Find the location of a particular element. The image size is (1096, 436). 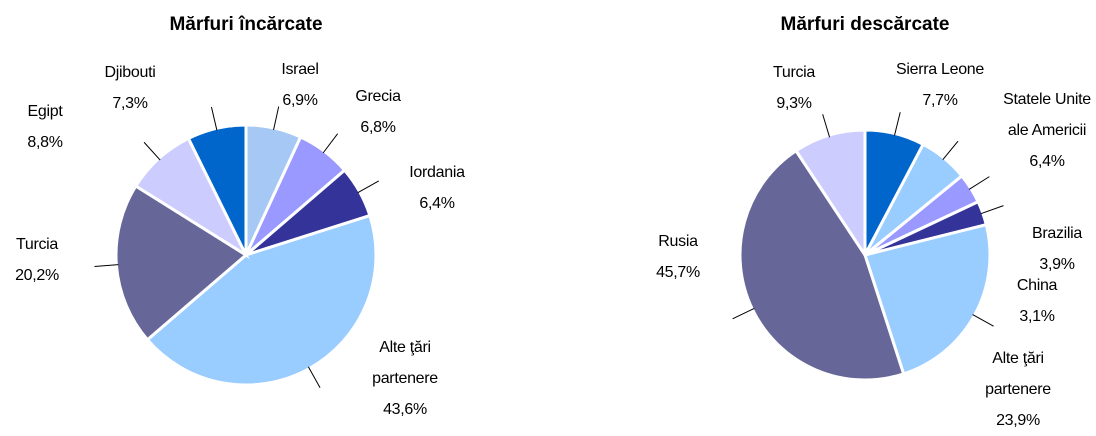

slice-value: 23,9% is located at coordinates (1018, 420).